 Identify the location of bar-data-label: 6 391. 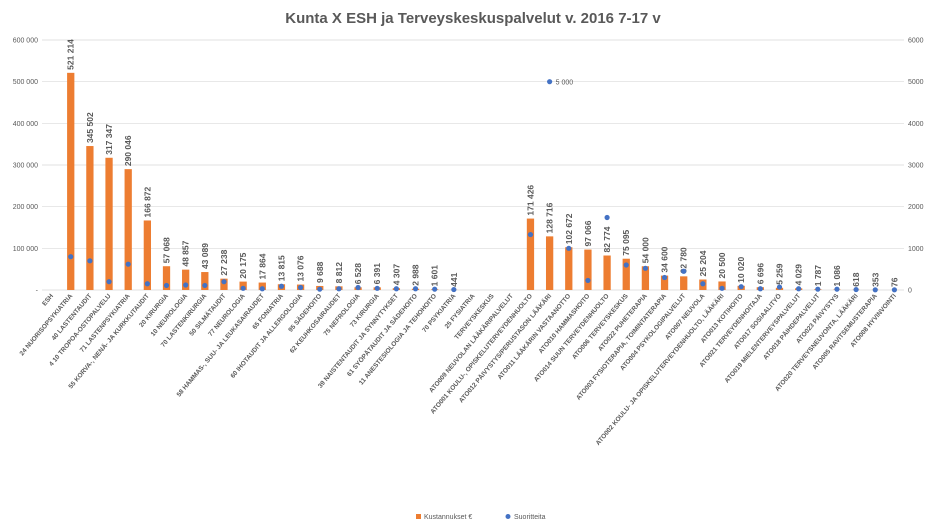
(377, 274).